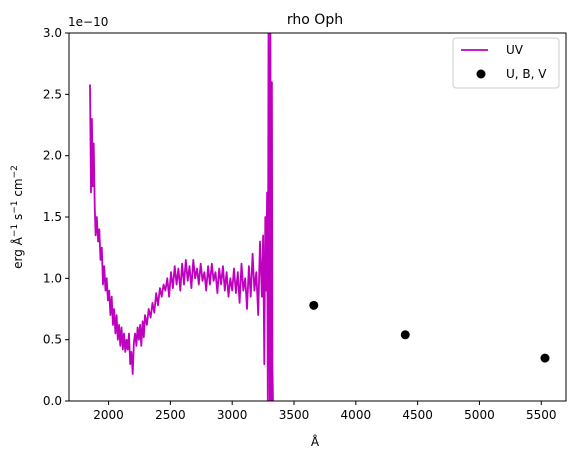  Describe the element at coordinates (232, 415) in the screenshot. I see `x-tick-label: 3000` at that location.